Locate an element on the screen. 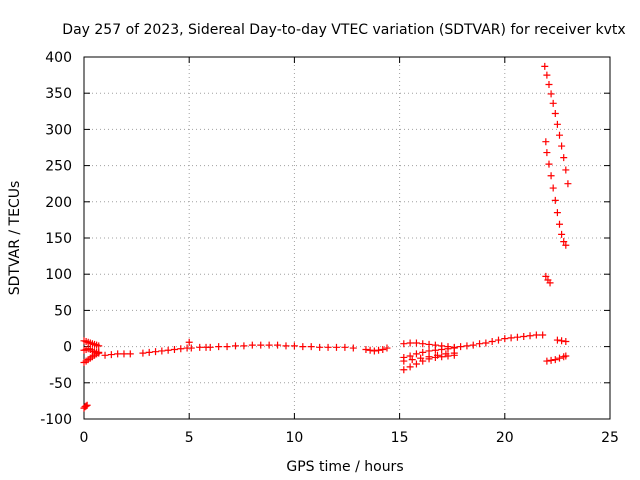 Image resolution: width=640 pixels, height=480 pixels. x-tick-label: 20 is located at coordinates (505, 438).